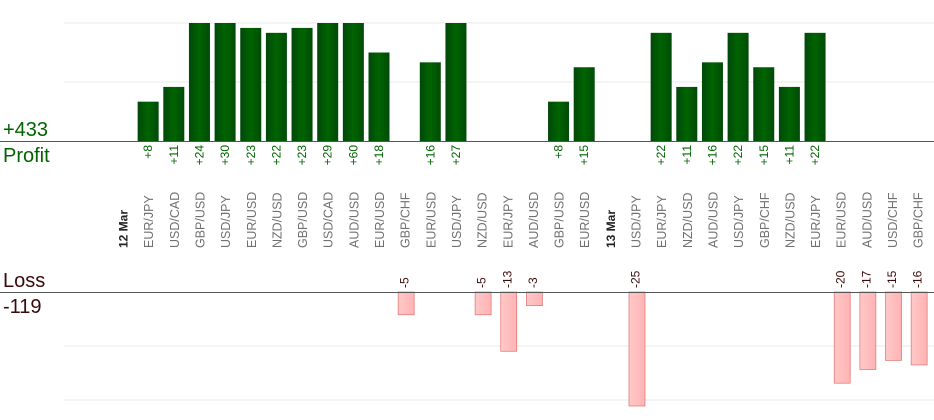  Describe the element at coordinates (379, 155) in the screenshot. I see `profit-data-label: +18` at that location.